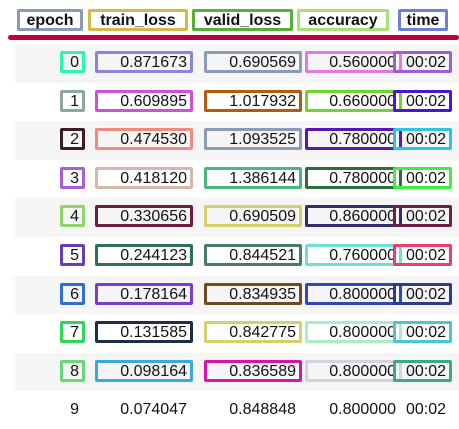  I want to click on table-row: 4 0.330656 0.690509 0.860000 00:02, so click(237, 217).